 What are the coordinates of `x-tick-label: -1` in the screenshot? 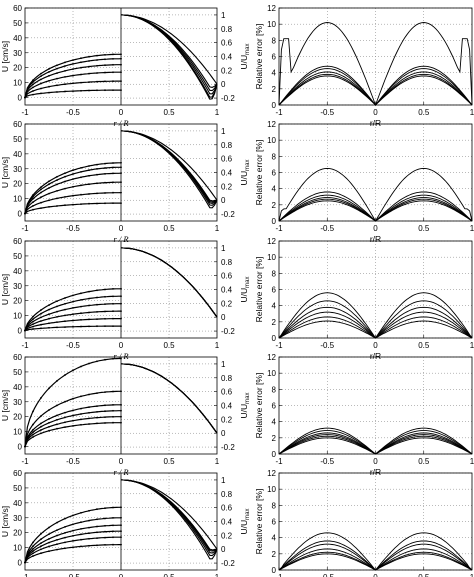 It's located at (279, 575).